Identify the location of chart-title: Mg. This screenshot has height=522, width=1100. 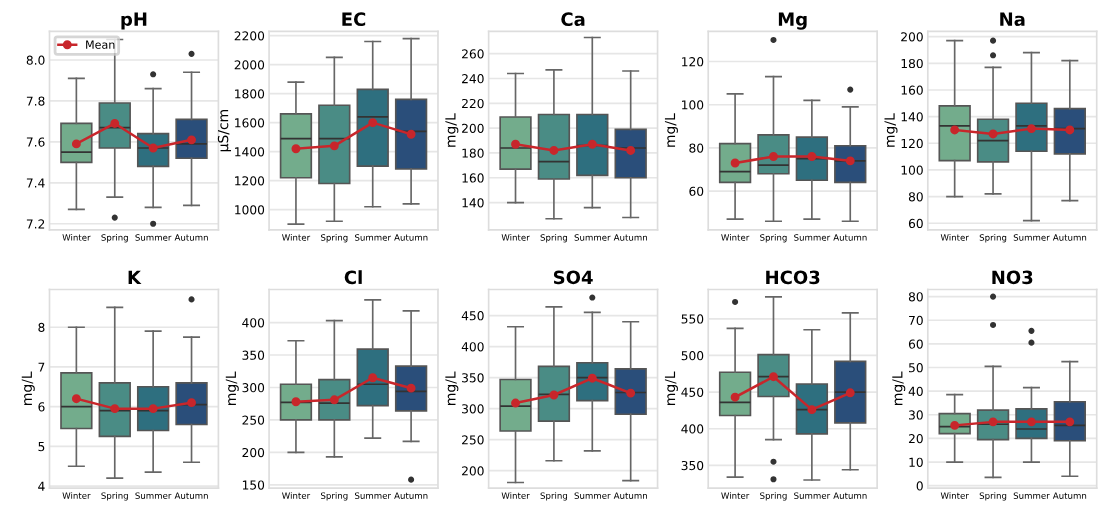
(792, 21).